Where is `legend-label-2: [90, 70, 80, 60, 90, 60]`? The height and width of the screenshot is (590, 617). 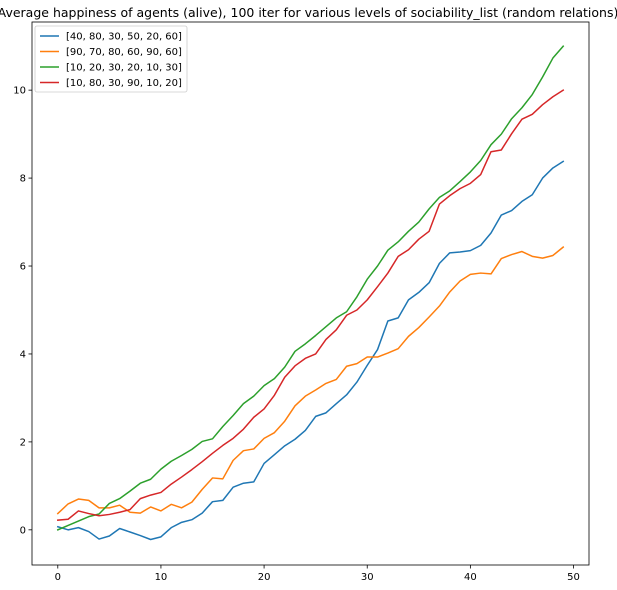 legend-label-2: [90, 70, 80, 60, 90, 60] is located at coordinates (124, 52).